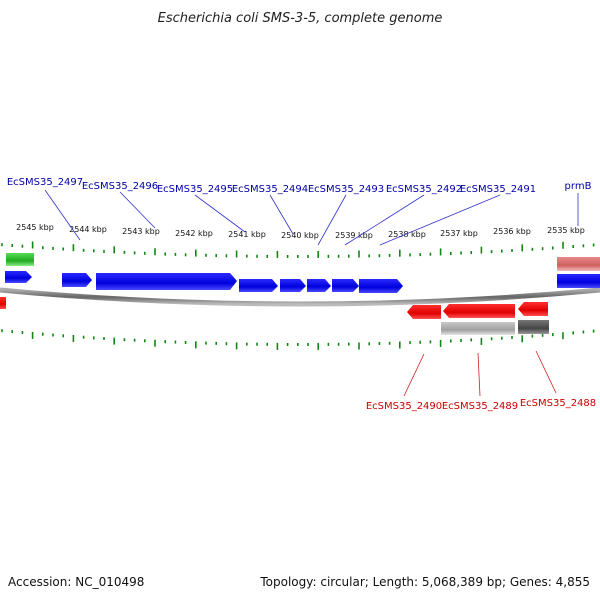 The image size is (600, 600). Describe the element at coordinates (578, 264) in the screenshot. I see `pink-feature` at that location.